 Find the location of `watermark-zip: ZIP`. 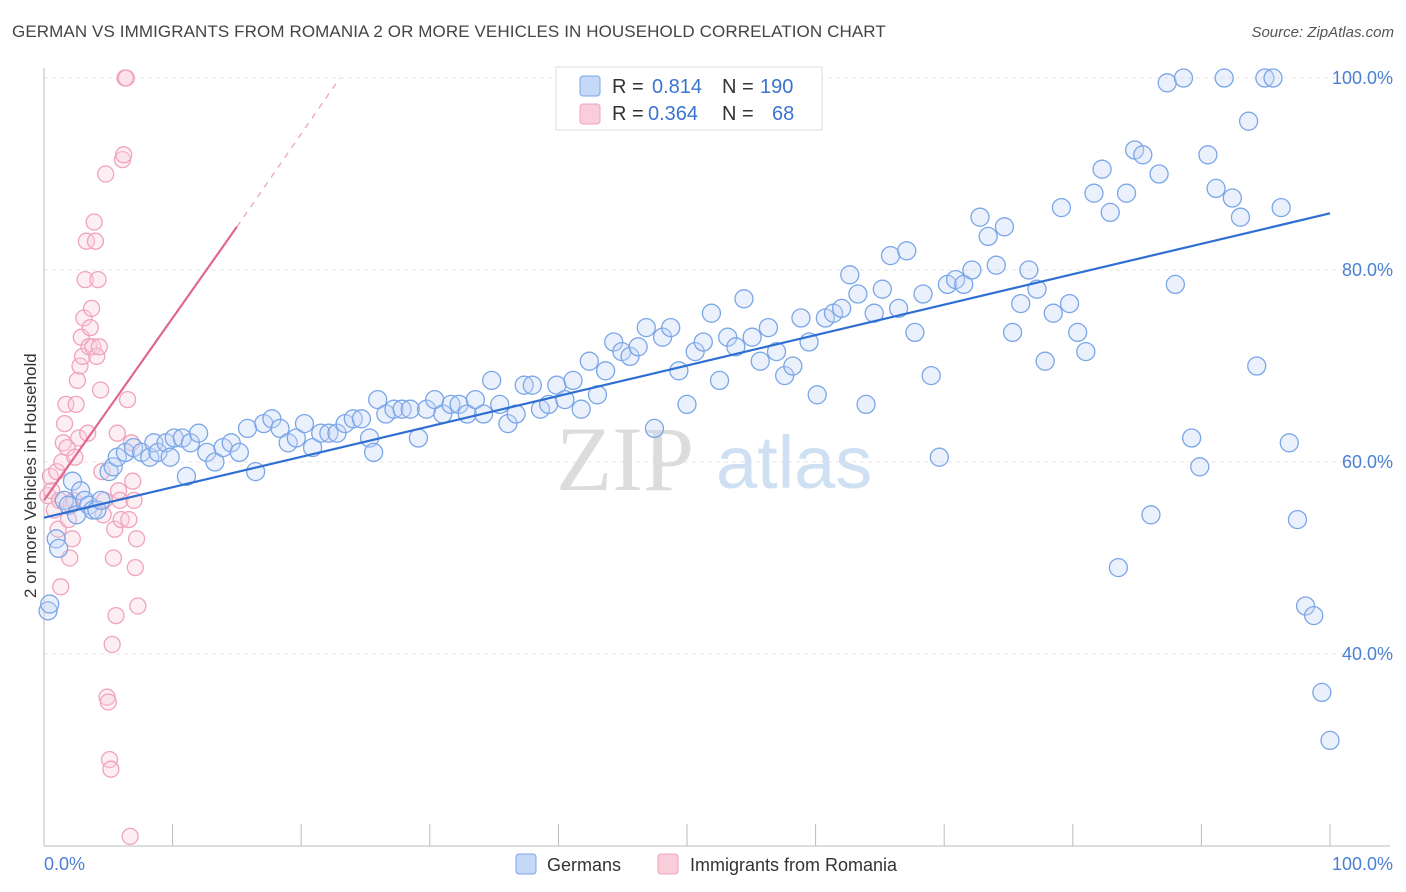

watermark-zip: ZIP is located at coordinates (625, 459).